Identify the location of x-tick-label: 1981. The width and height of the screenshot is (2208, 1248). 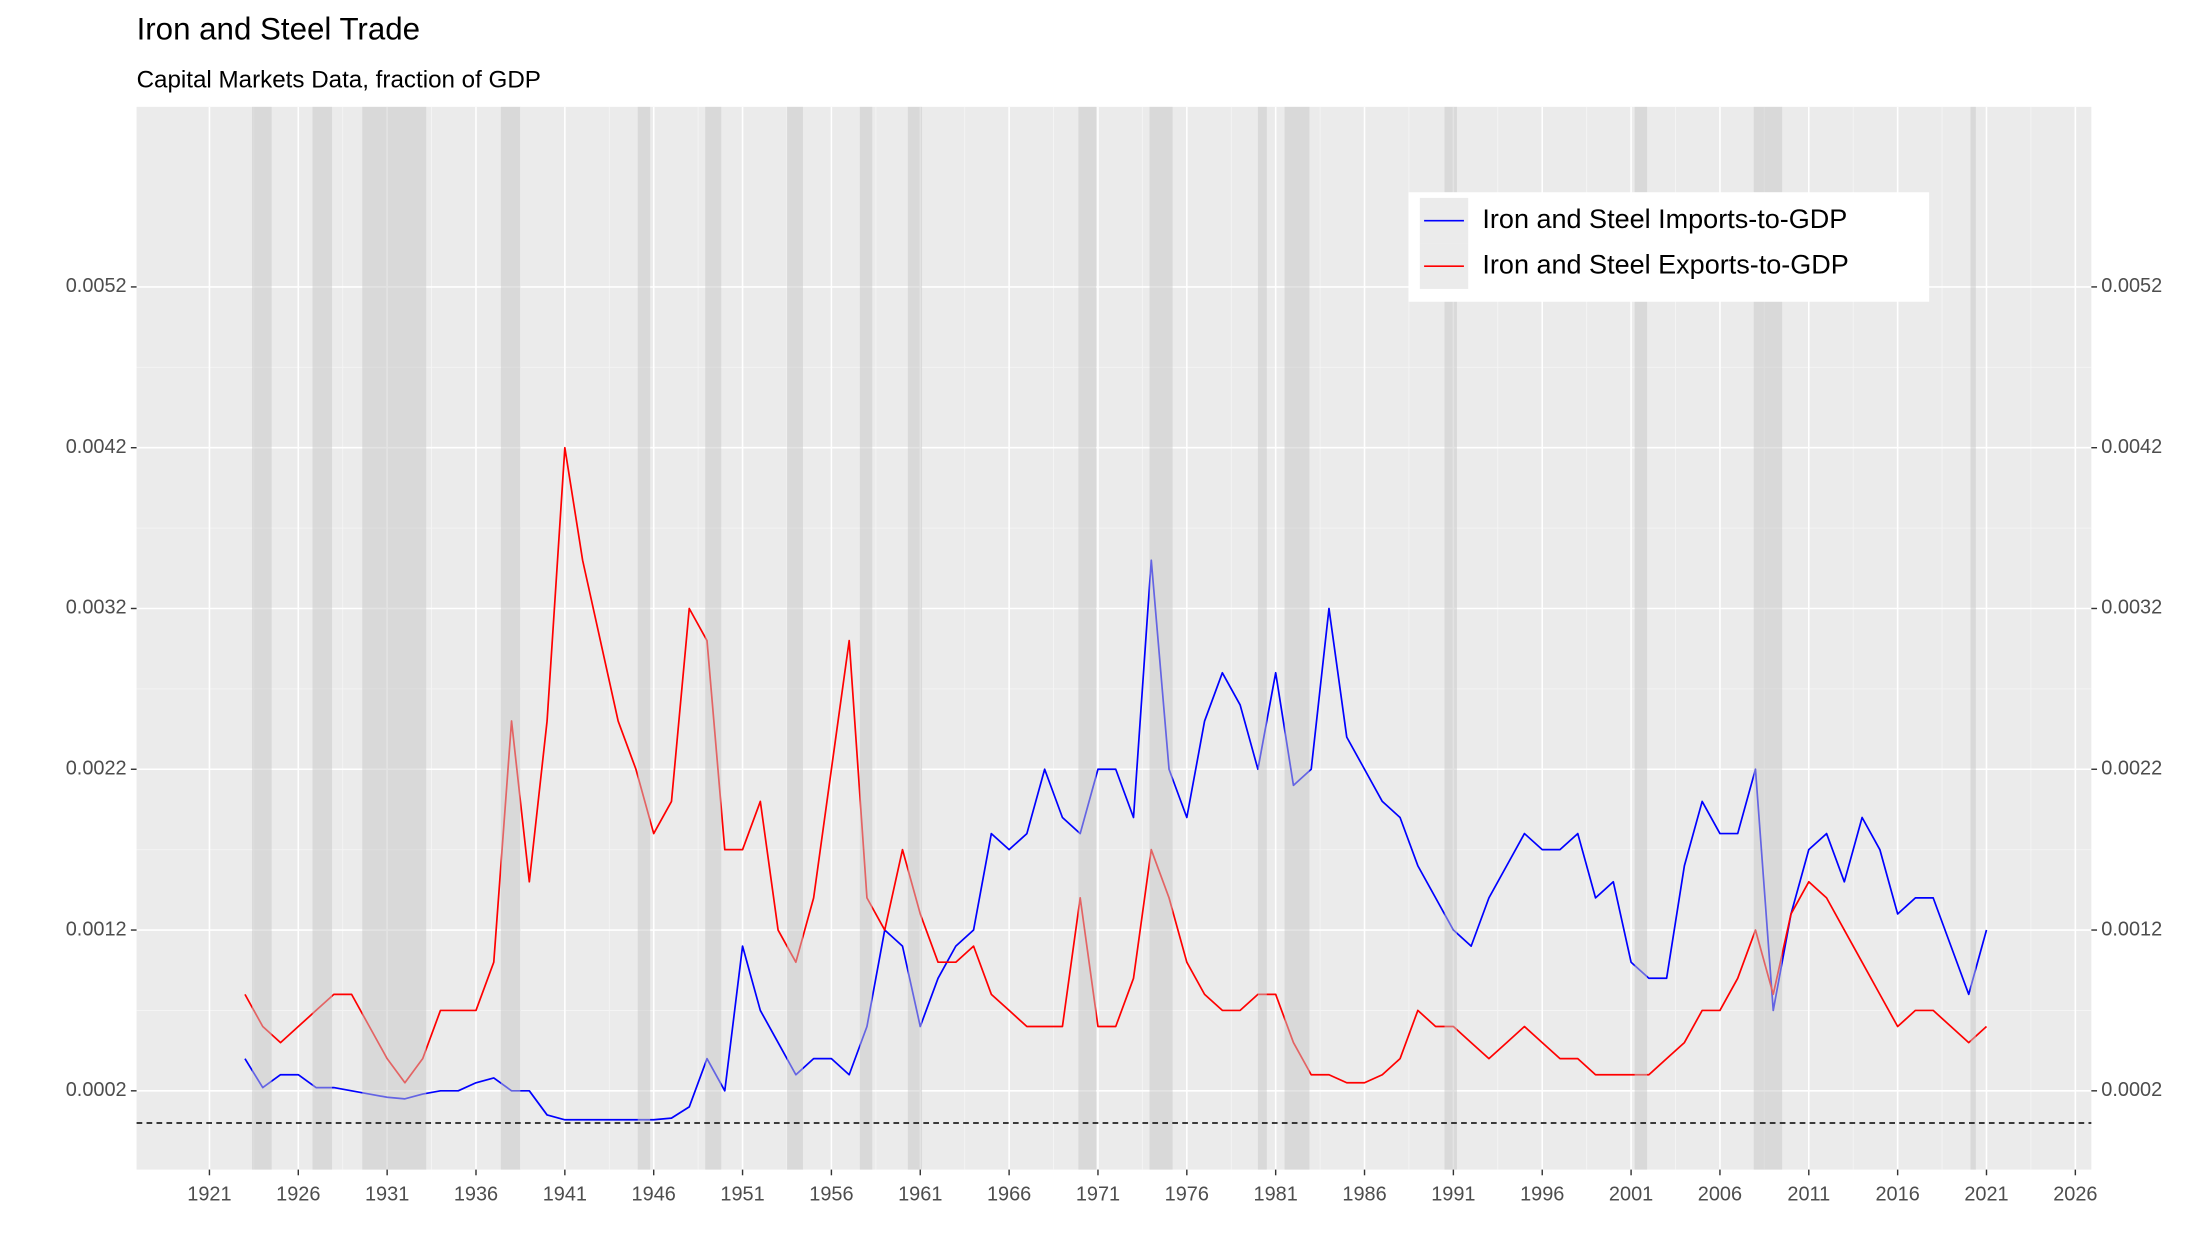
(1276, 1194).